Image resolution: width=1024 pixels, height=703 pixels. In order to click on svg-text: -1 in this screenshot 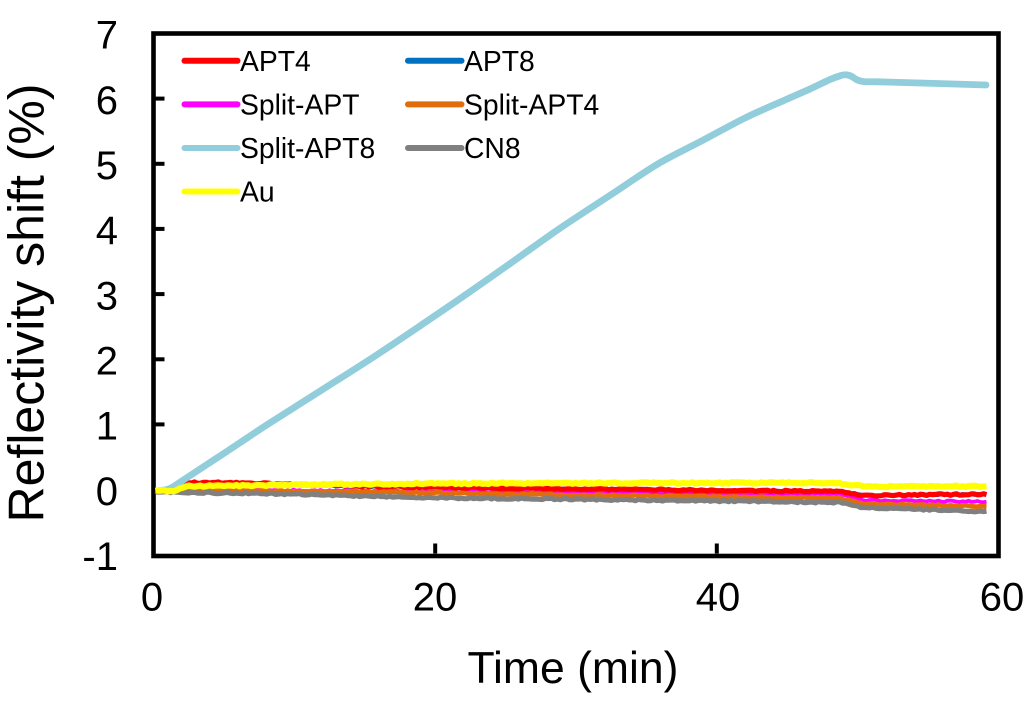, I will do `click(100, 557)`.